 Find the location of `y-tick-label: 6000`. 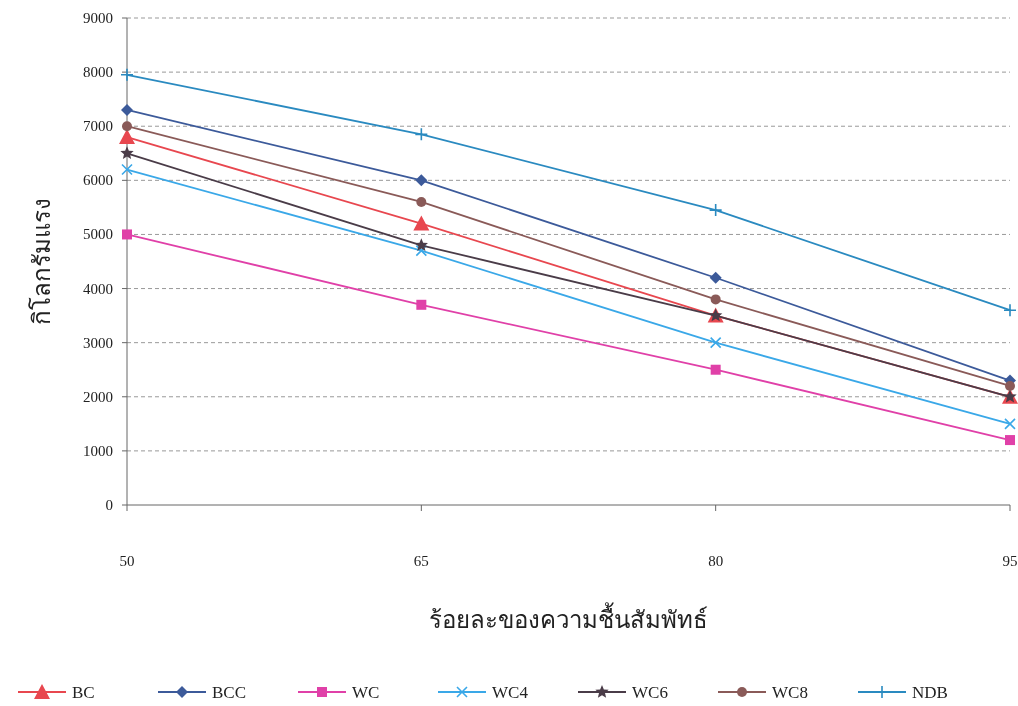

y-tick-label: 6000 is located at coordinates (98, 180).